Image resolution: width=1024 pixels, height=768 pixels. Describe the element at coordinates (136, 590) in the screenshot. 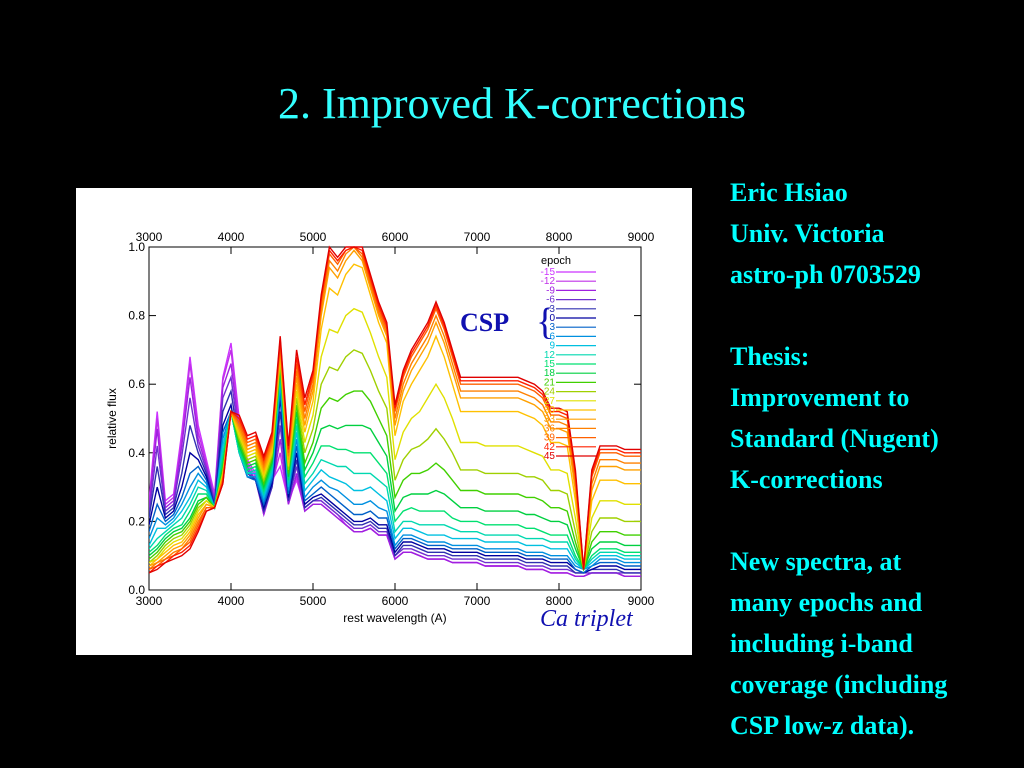

I see `y-tick-label: 0.0` at that location.